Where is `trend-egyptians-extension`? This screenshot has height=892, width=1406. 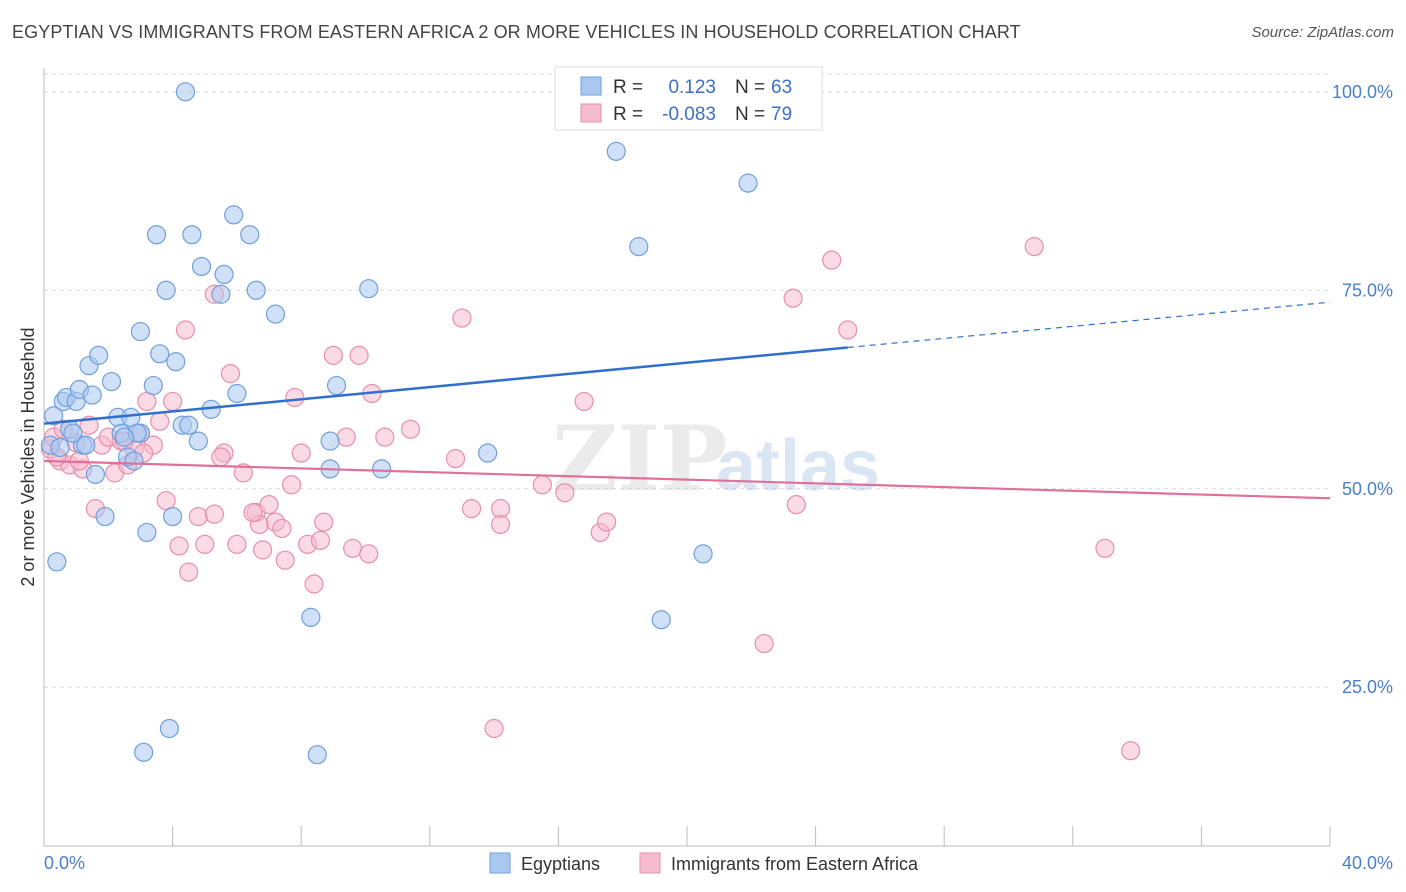
trend-egyptians-extension is located at coordinates (1089, 325).